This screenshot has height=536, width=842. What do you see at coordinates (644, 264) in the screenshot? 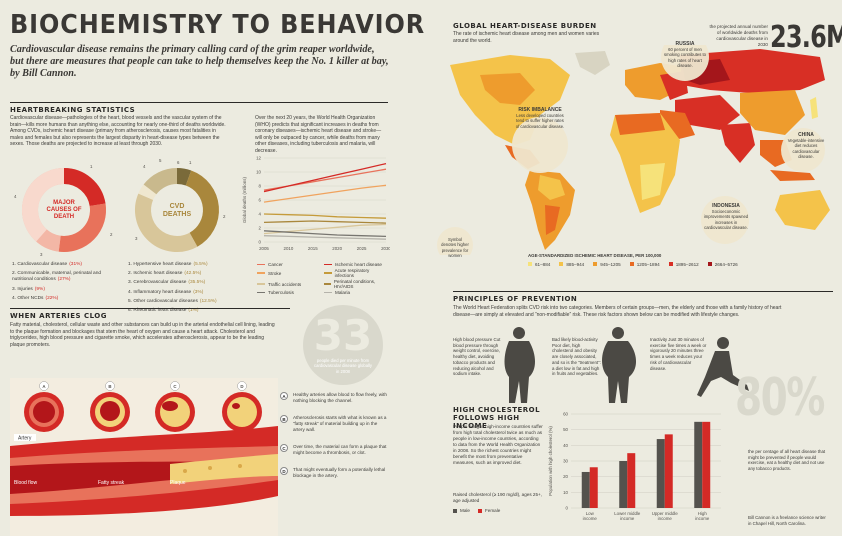
I see `map-legend-item: 1205–1894` at bounding box center [644, 264].